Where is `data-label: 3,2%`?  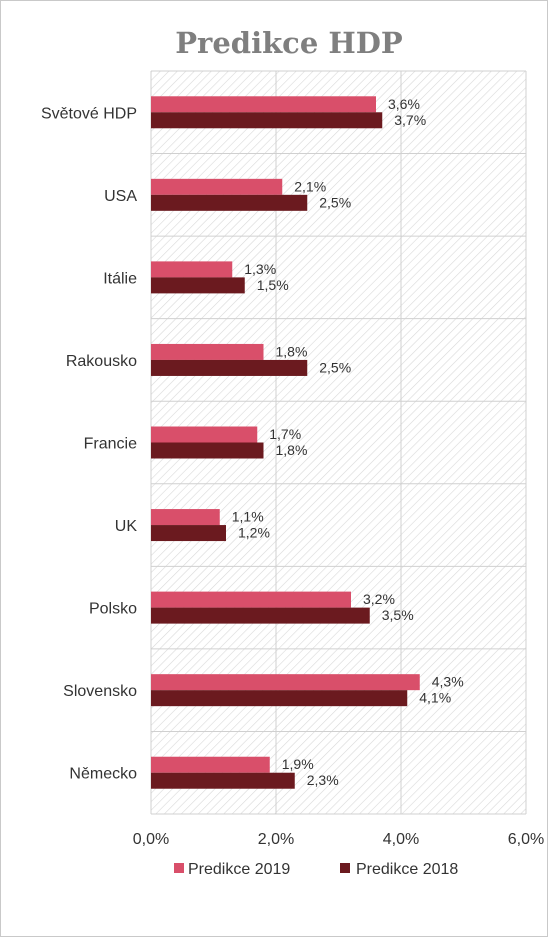 data-label: 3,2% is located at coordinates (379, 599).